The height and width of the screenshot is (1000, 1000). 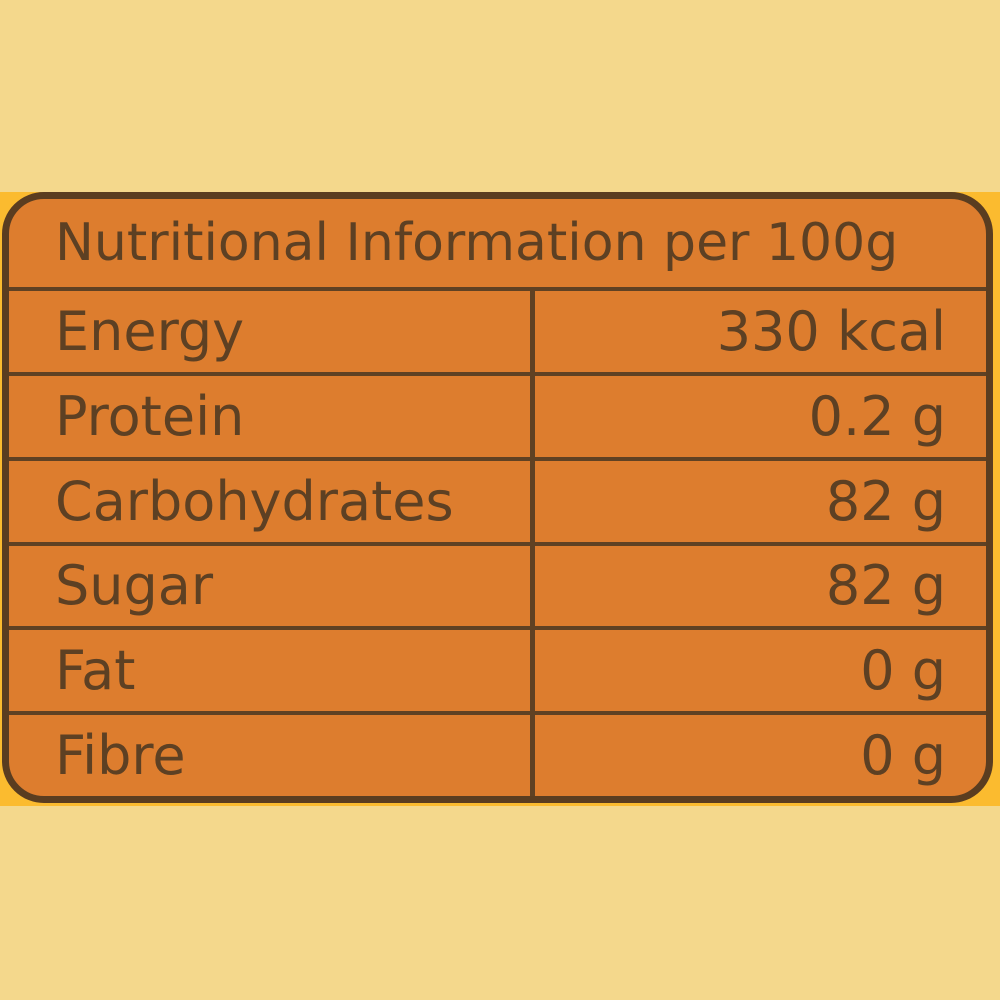 What do you see at coordinates (254, 501) in the screenshot?
I see `row-label: Carbohydrates` at bounding box center [254, 501].